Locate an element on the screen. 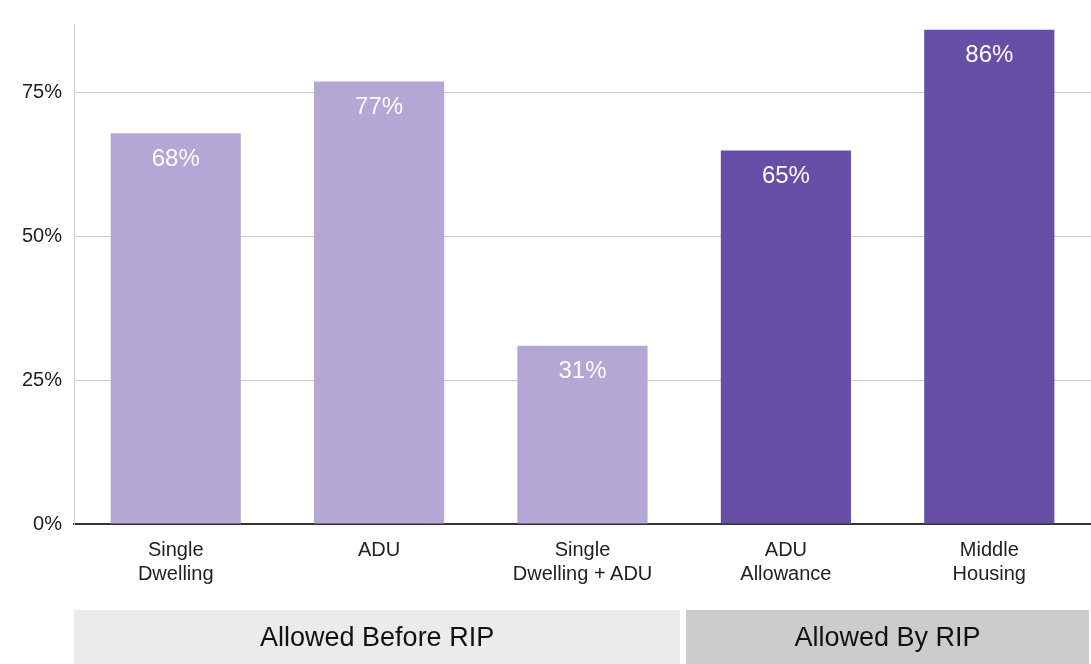 The width and height of the screenshot is (1091, 664). x-tick-label: Single Dwelling is located at coordinates (175, 560).